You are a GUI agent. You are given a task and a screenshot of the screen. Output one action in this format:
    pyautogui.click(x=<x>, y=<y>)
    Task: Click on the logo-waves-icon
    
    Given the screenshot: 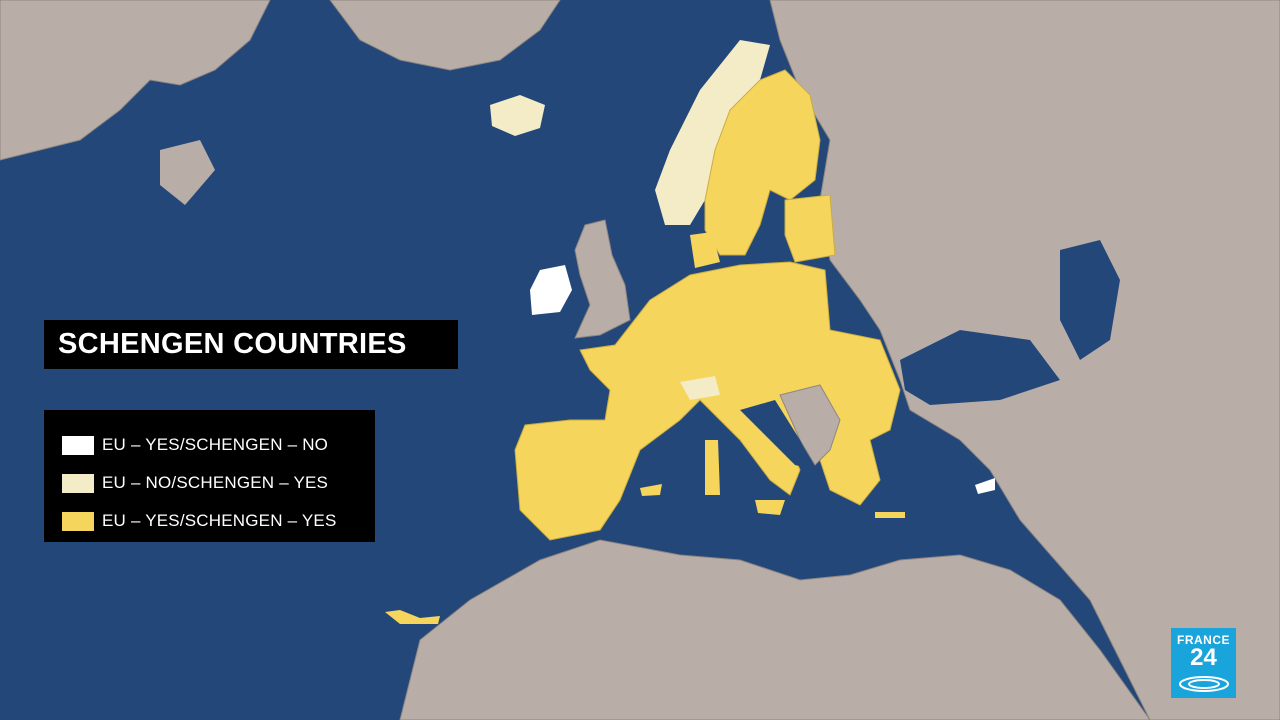 What is the action you would take?
    pyautogui.click(x=1204, y=684)
    